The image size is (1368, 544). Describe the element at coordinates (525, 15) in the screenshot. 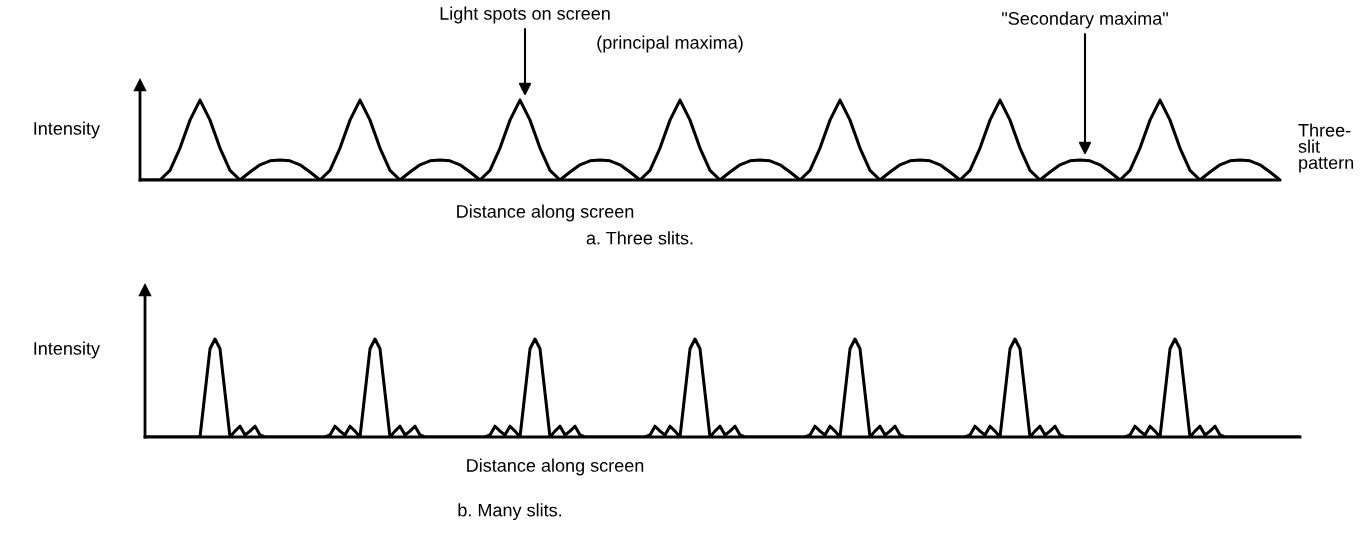

I see `text: Light spots on screen` at that location.